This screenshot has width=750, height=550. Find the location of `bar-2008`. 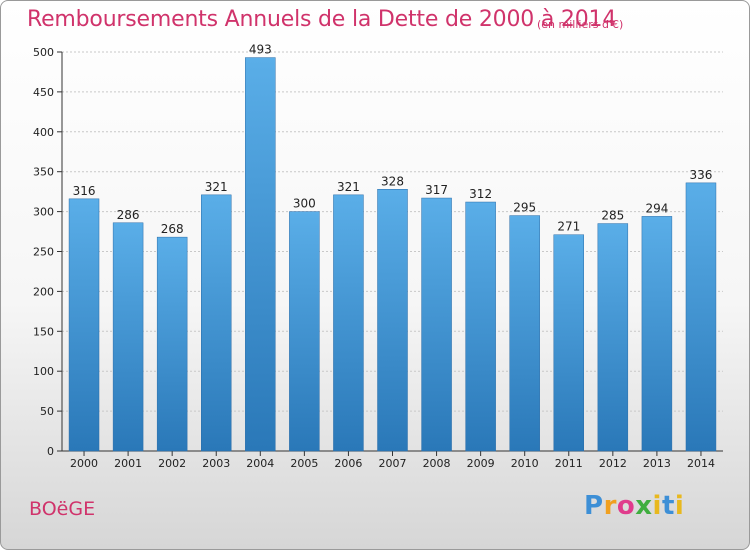

bar-2008 is located at coordinates (436, 324).